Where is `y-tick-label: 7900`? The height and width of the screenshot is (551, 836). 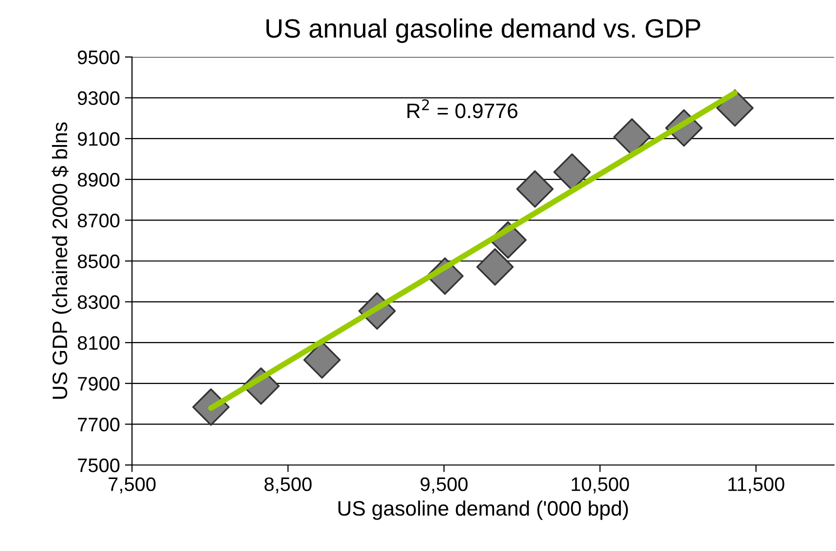
y-tick-label: 7900 is located at coordinates (99, 383).